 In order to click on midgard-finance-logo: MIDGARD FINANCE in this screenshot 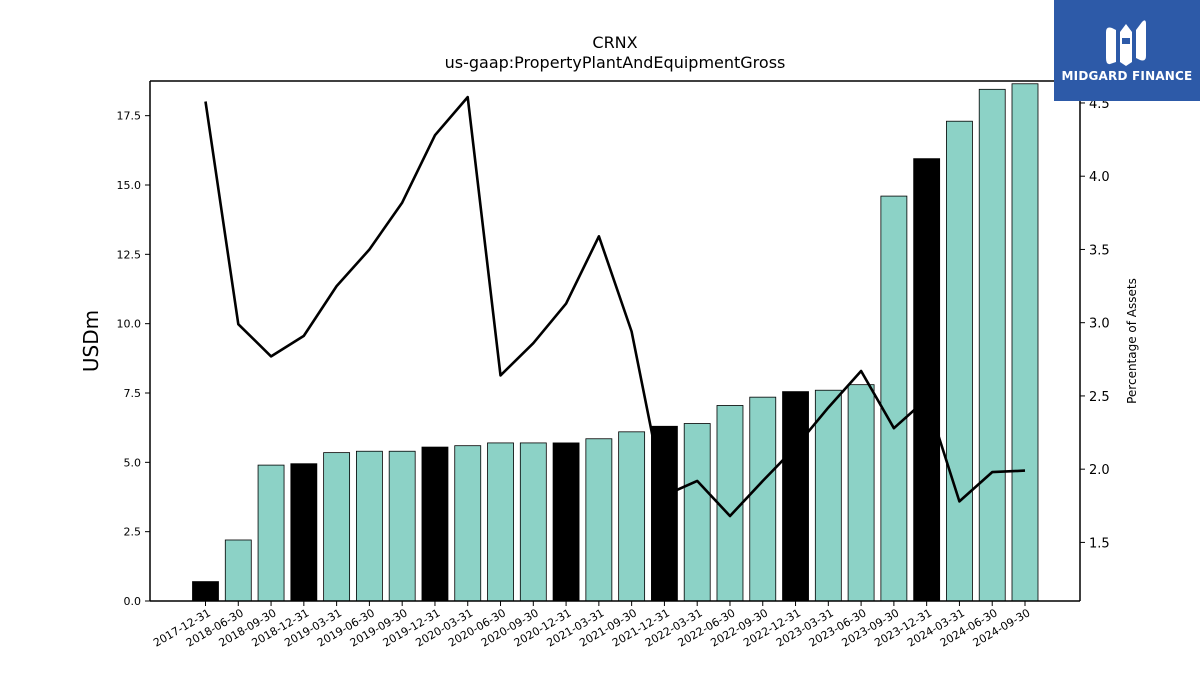, I will do `click(1127, 50)`.